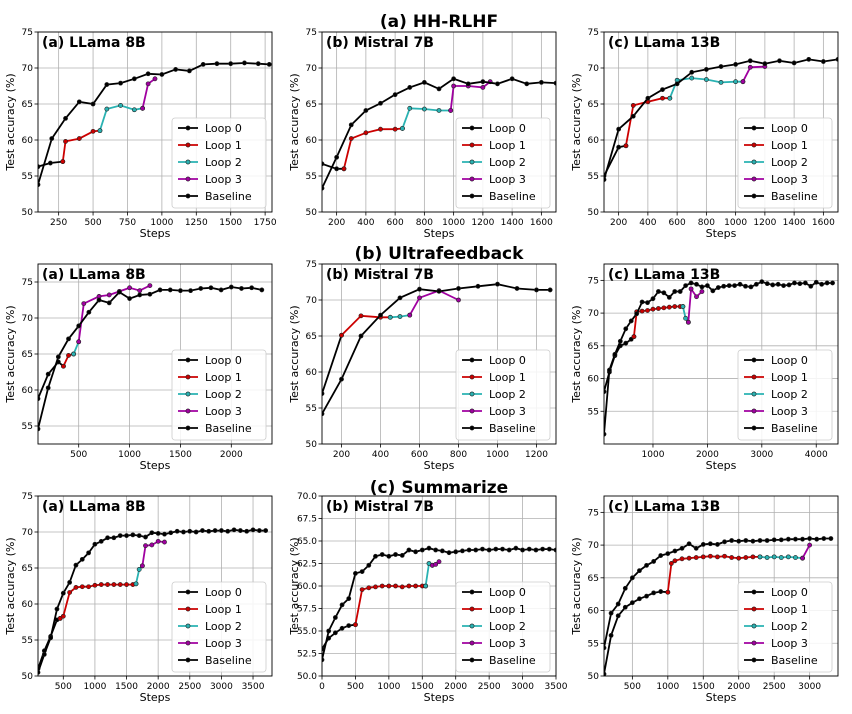 Image resolution: width=852 pixels, height=714 pixels. What do you see at coordinates (593, 644) in the screenshot?
I see `y-tick-label: 55` at bounding box center [593, 644].